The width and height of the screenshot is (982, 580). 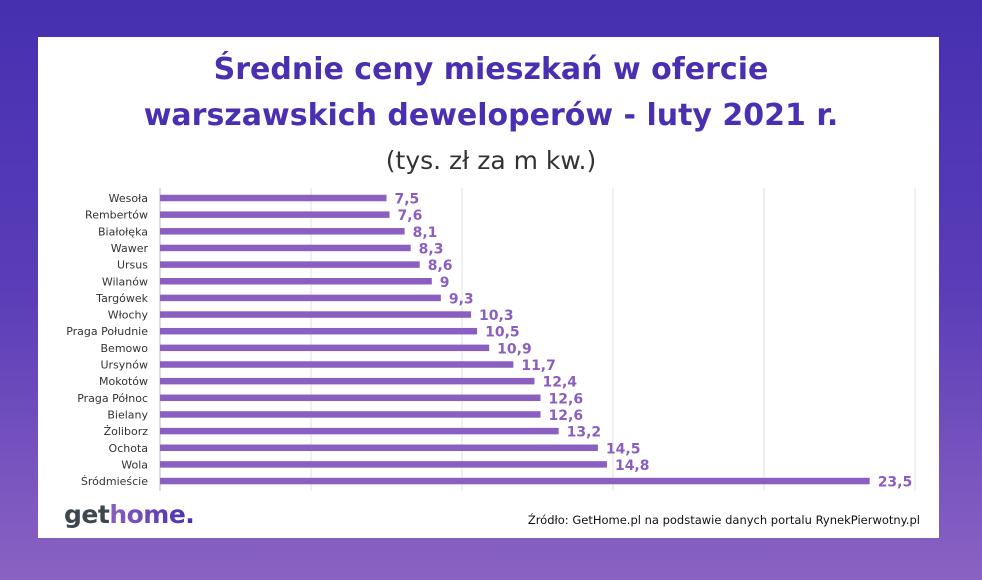 I want to click on category-label: Wawer, so click(x=130, y=248).